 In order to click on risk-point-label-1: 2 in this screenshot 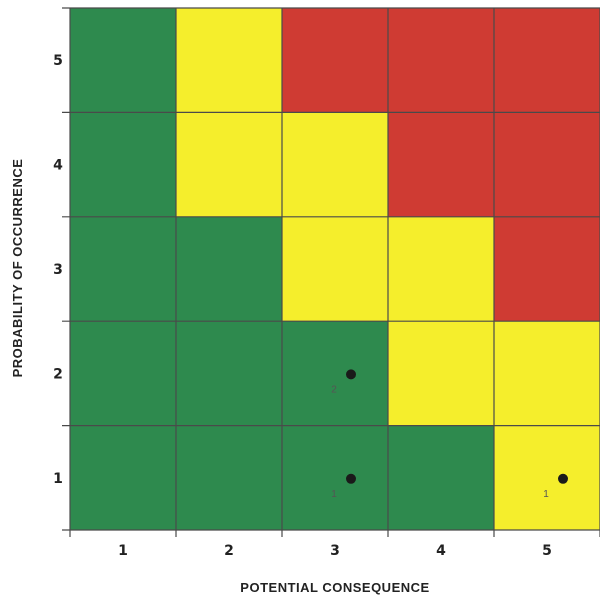, I will do `click(334, 389)`.